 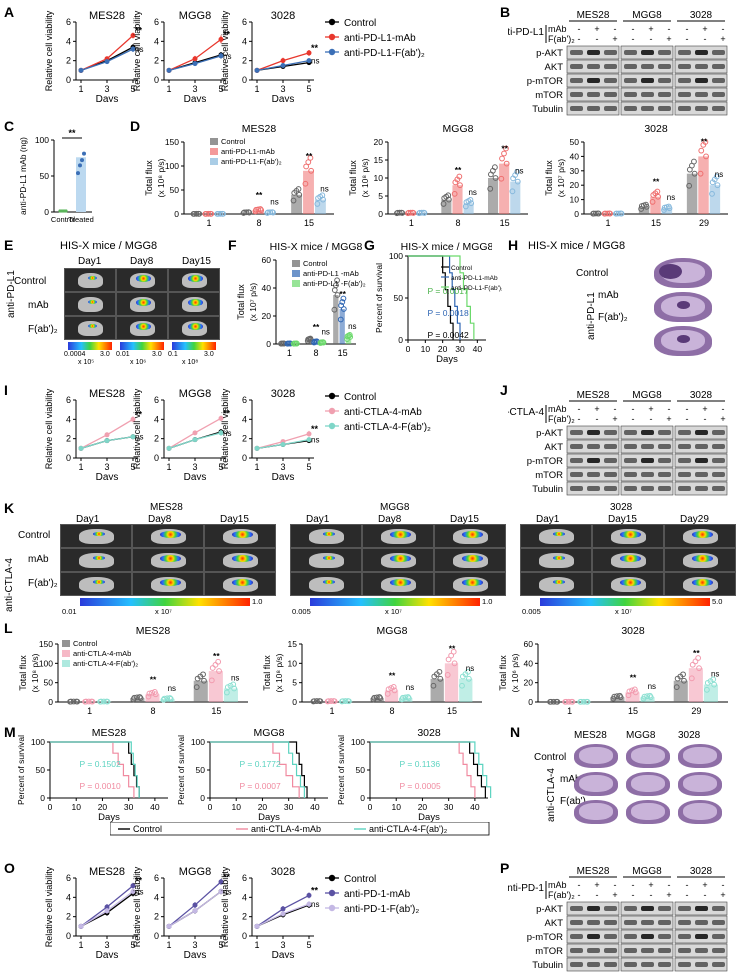 What do you see at coordinates (689, 735) in the screenshot?
I see `panel-n-col-label: 3028` at bounding box center [689, 735].